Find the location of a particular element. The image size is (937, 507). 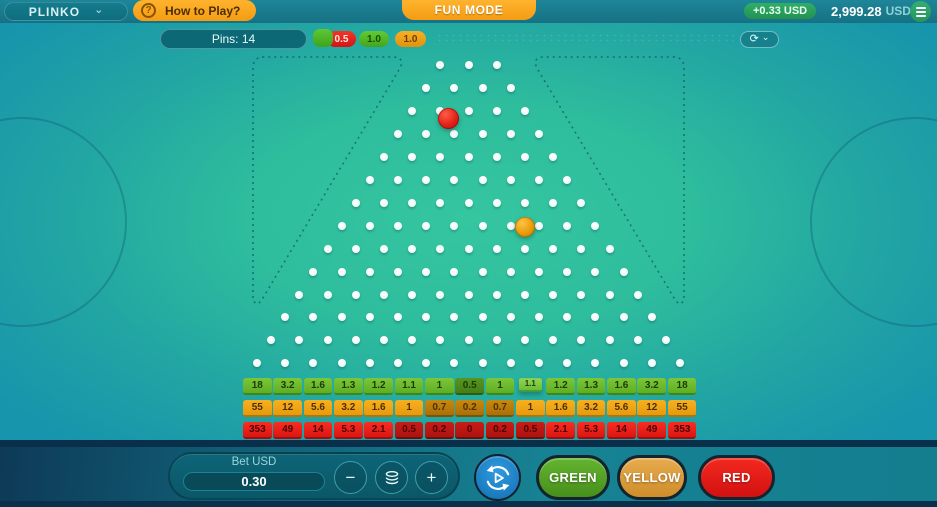

how-to-play-label: How to Play? is located at coordinates (203, 10).